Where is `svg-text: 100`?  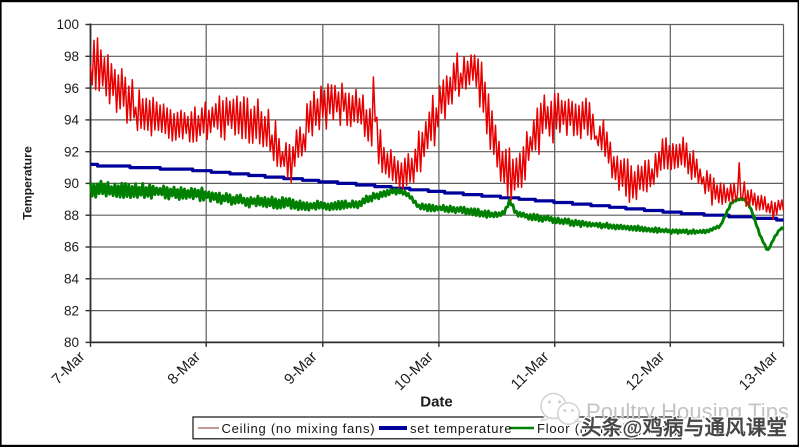
svg-text: 100 is located at coordinates (67, 24).